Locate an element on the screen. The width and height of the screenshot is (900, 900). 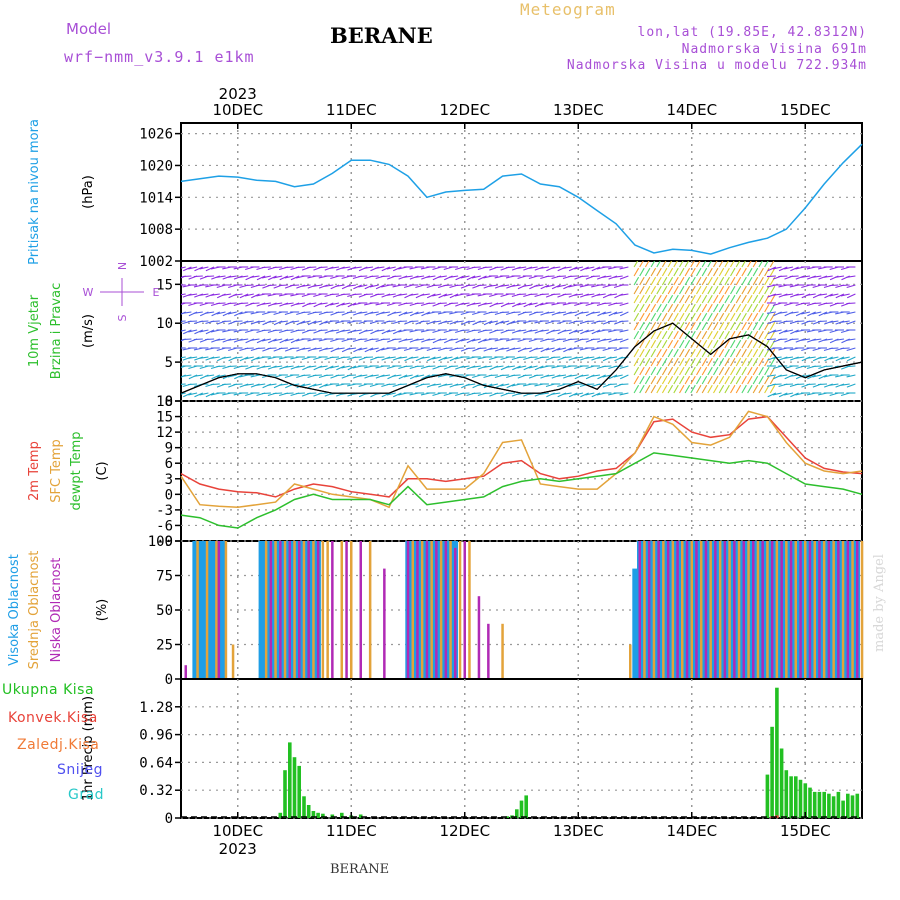
bar-cloud_mid is located at coordinates (663, 610).